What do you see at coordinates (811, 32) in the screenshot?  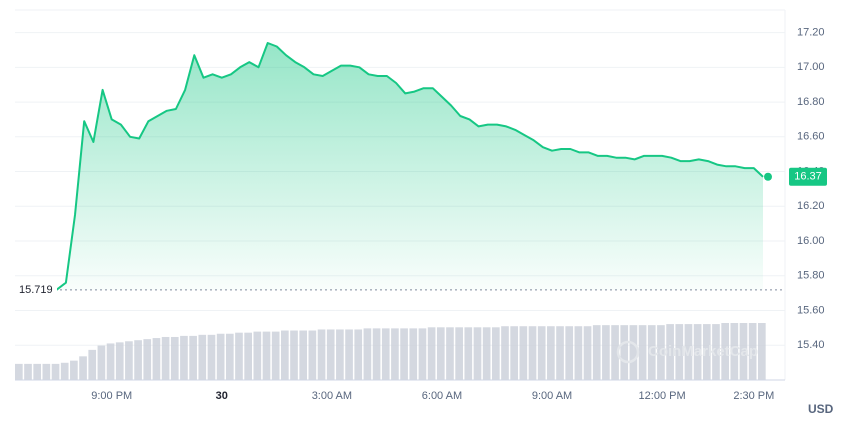 I see `y-tick-label: 17.20` at bounding box center [811, 32].